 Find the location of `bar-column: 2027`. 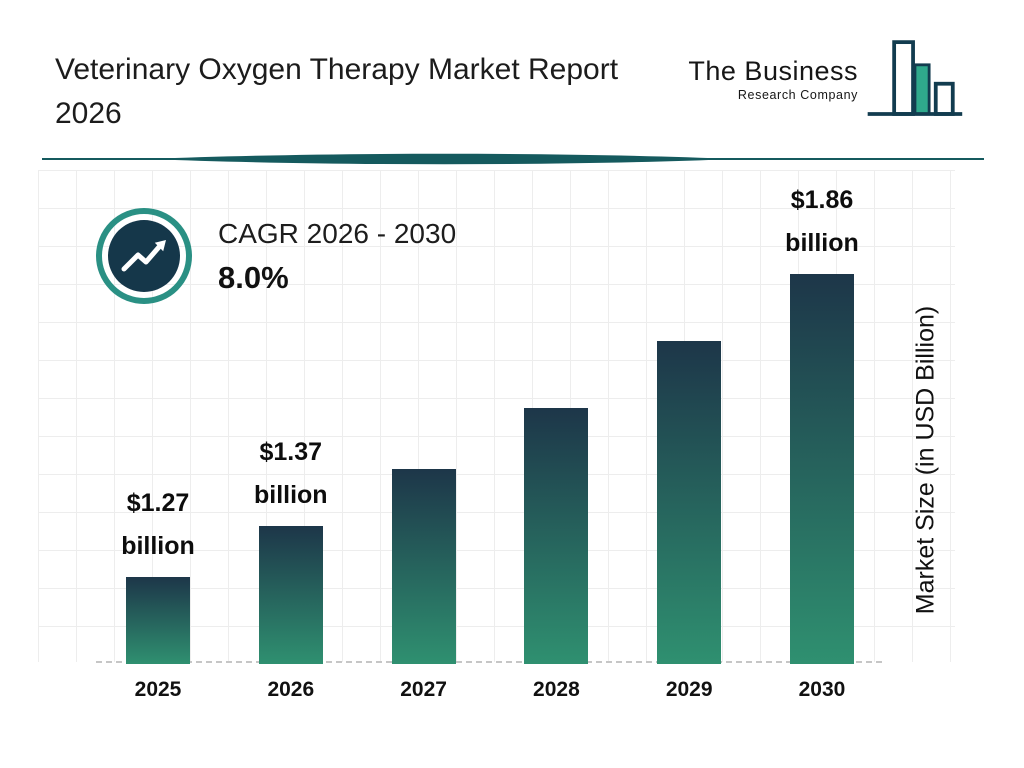

bar-column: 2027 is located at coordinates (424, 587).